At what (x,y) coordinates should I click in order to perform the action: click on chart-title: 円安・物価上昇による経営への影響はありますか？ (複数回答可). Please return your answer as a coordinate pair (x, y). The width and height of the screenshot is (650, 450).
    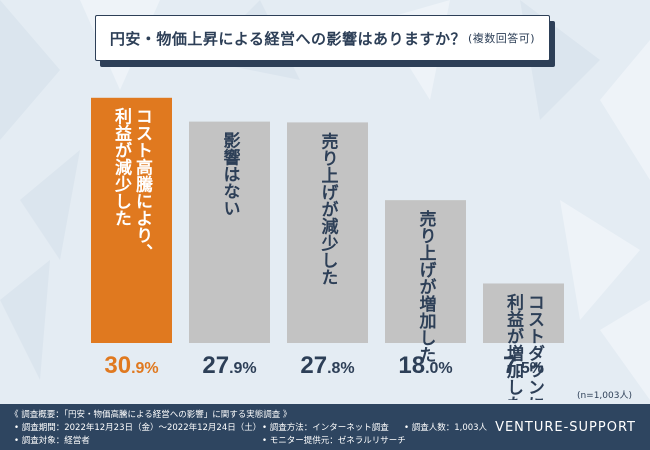
    Looking at the image, I should click on (322, 38).